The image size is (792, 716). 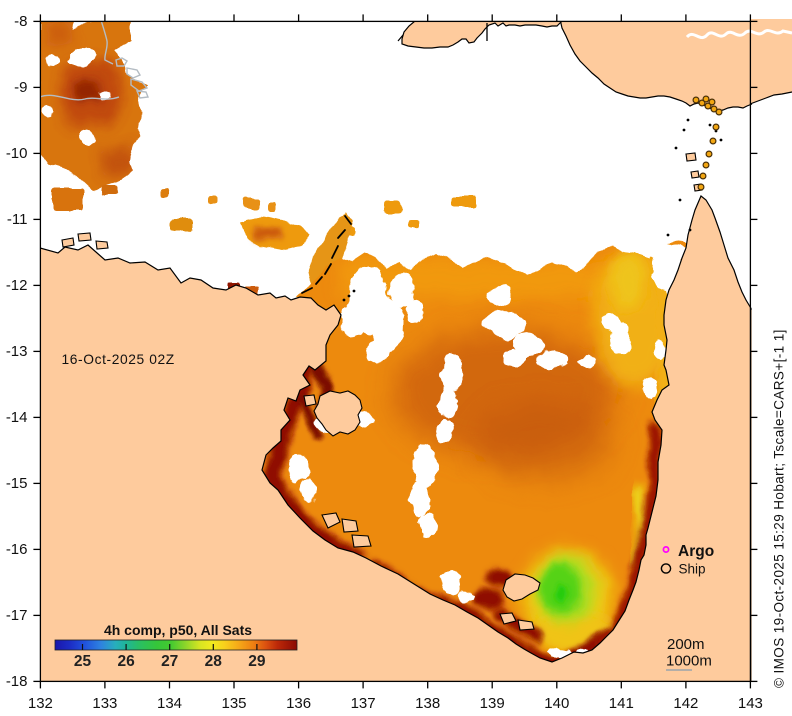 What do you see at coordinates (689, 661) in the screenshot?
I see `svg-text: 1000m` at bounding box center [689, 661].